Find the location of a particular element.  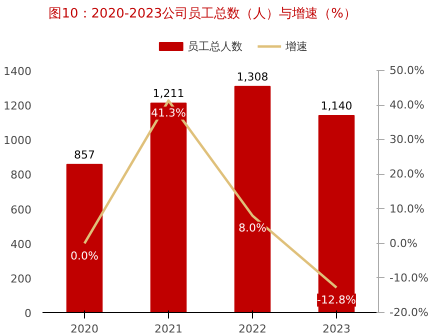

y2-tick-label: -20.0% is located at coordinates (409, 312).